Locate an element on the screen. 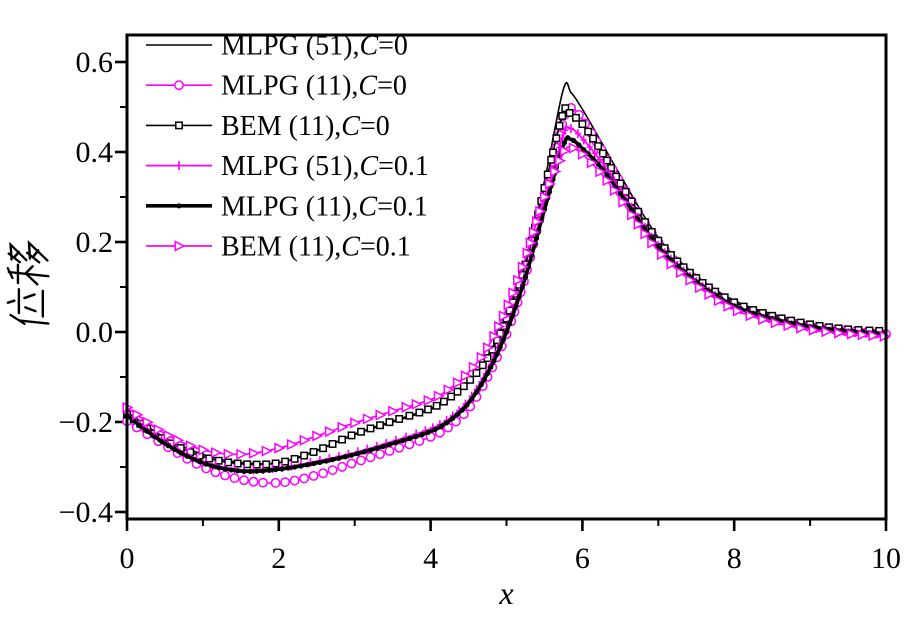 The width and height of the screenshot is (910, 641). y-tick-labels: 0.6 0.4 0.2 0.0 −0.2 −0.4 is located at coordinates (86, 287).